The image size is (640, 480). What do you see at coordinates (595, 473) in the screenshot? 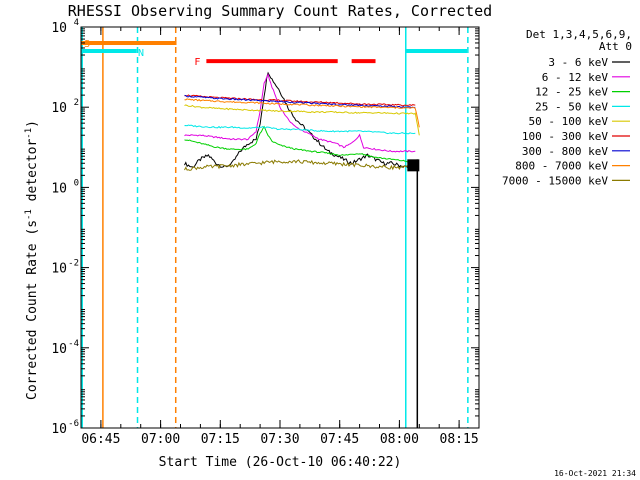
I see `footer-timestamp: 16-Oct-2021 21:34` at bounding box center [595, 473].